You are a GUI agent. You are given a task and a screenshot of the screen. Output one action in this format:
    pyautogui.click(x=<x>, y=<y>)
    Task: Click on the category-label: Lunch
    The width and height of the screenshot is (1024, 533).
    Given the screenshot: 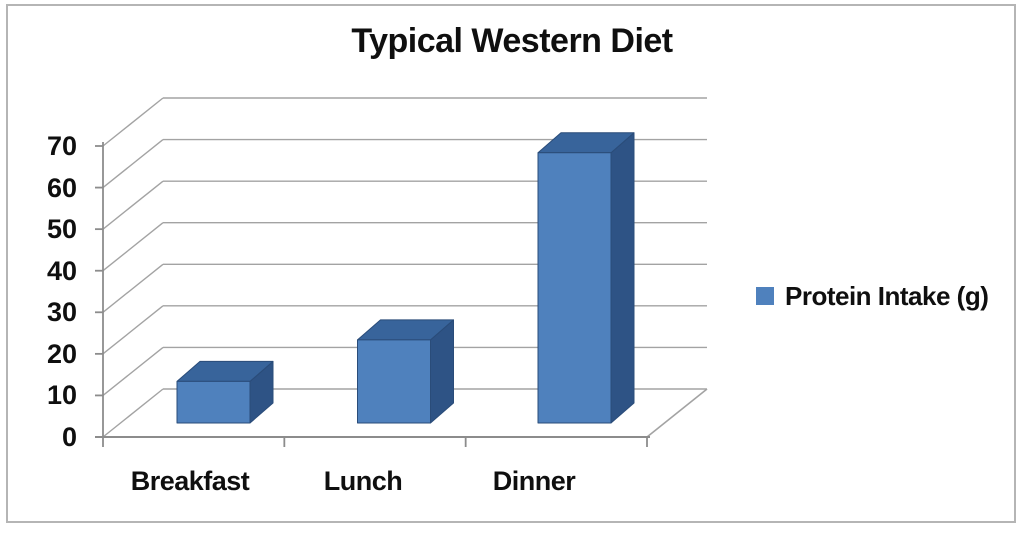 What is the action you would take?
    pyautogui.click(x=363, y=481)
    